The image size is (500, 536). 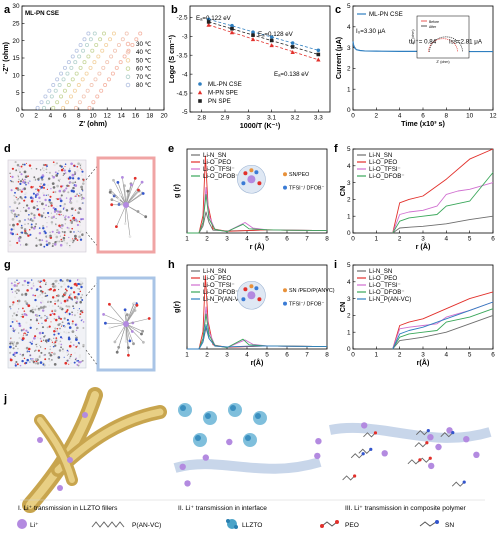 I want to click on x-tick-label: 4, so click(x=400, y=116).